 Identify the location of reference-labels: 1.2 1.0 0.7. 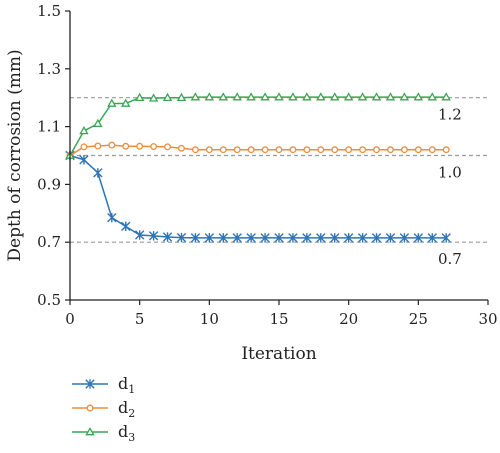
(450, 187).